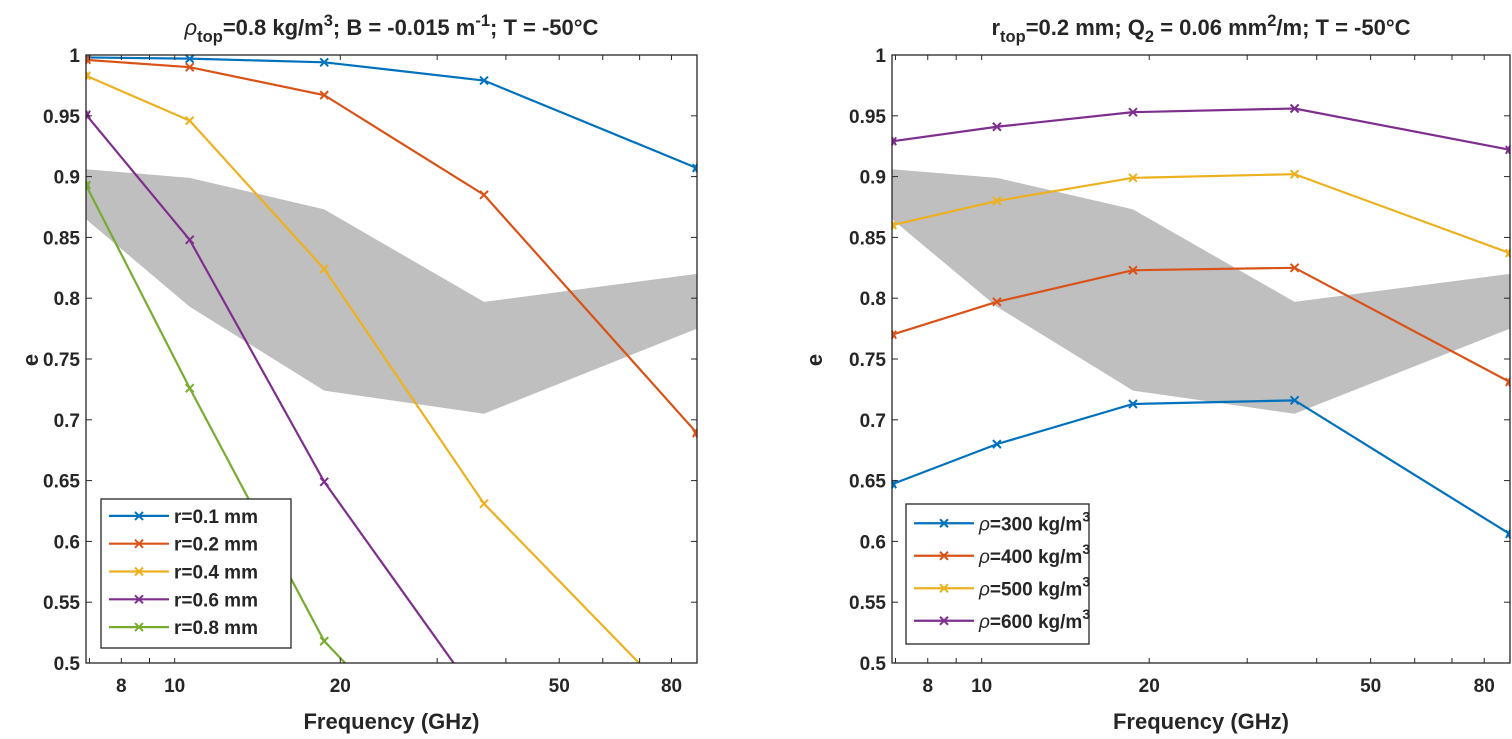 This screenshot has width=1512, height=739. Describe the element at coordinates (482, 21) in the screenshot. I see `chart-title-part: -1` at that location.